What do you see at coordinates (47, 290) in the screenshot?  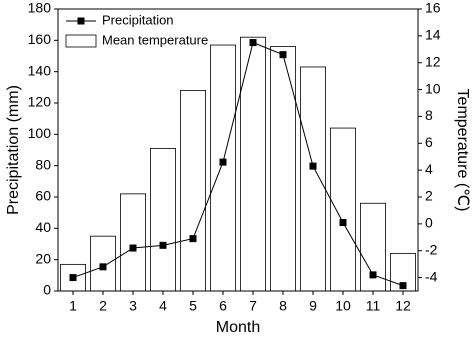 I see `y-tick-label: 0` at bounding box center [47, 290].